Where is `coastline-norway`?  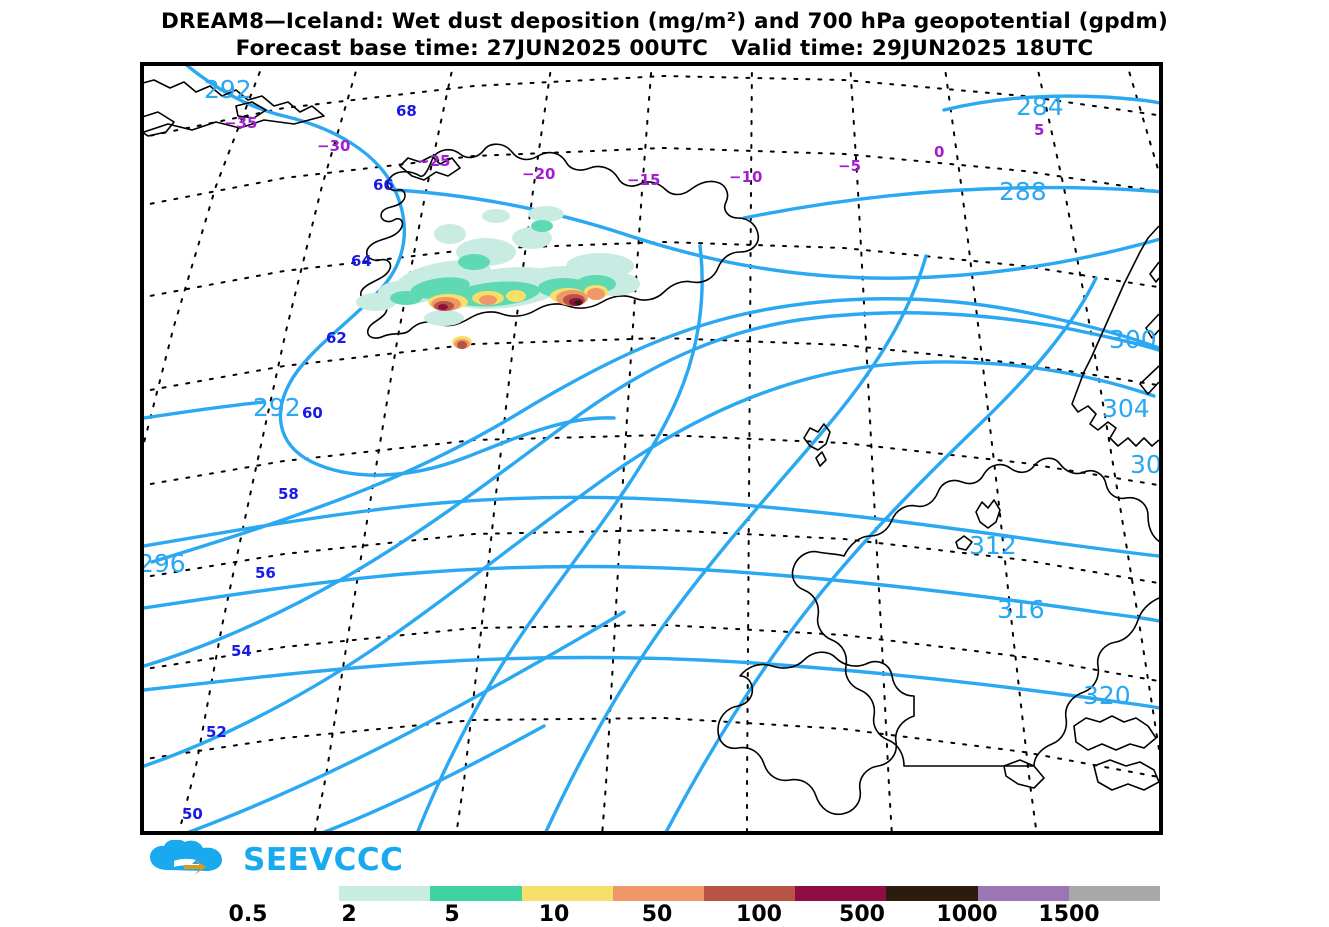 coastline-norway is located at coordinates (1115, 336).